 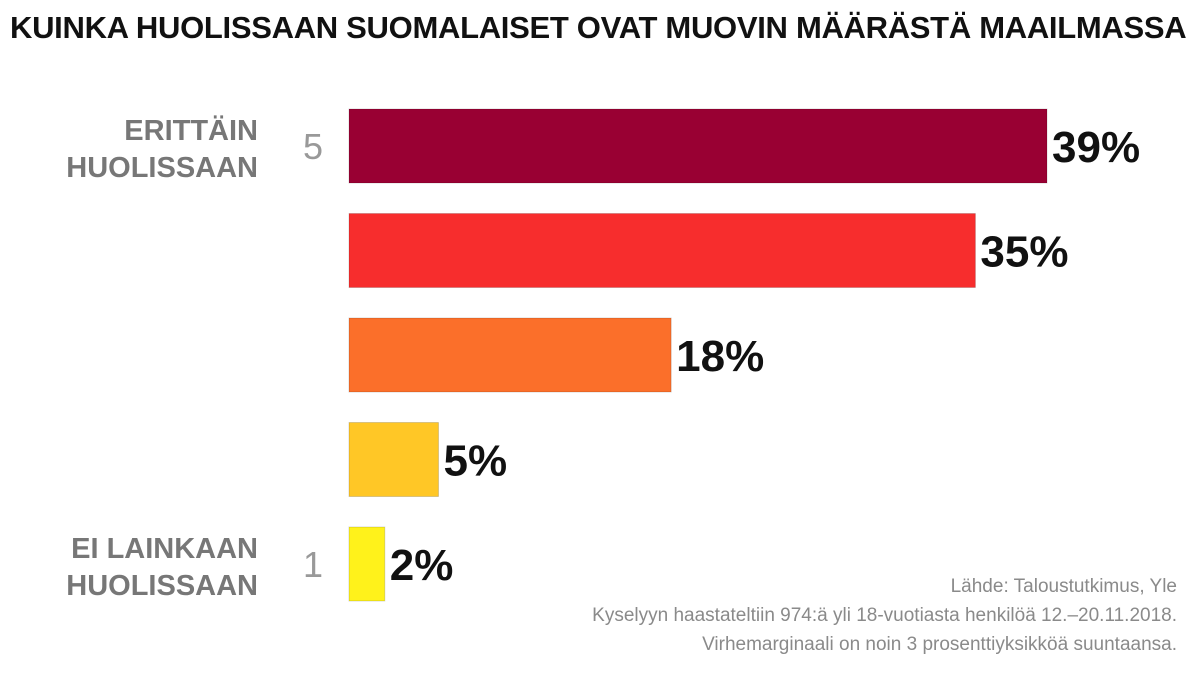 I want to click on category-label-5: HUOLISSAAN, so click(x=162, y=168).